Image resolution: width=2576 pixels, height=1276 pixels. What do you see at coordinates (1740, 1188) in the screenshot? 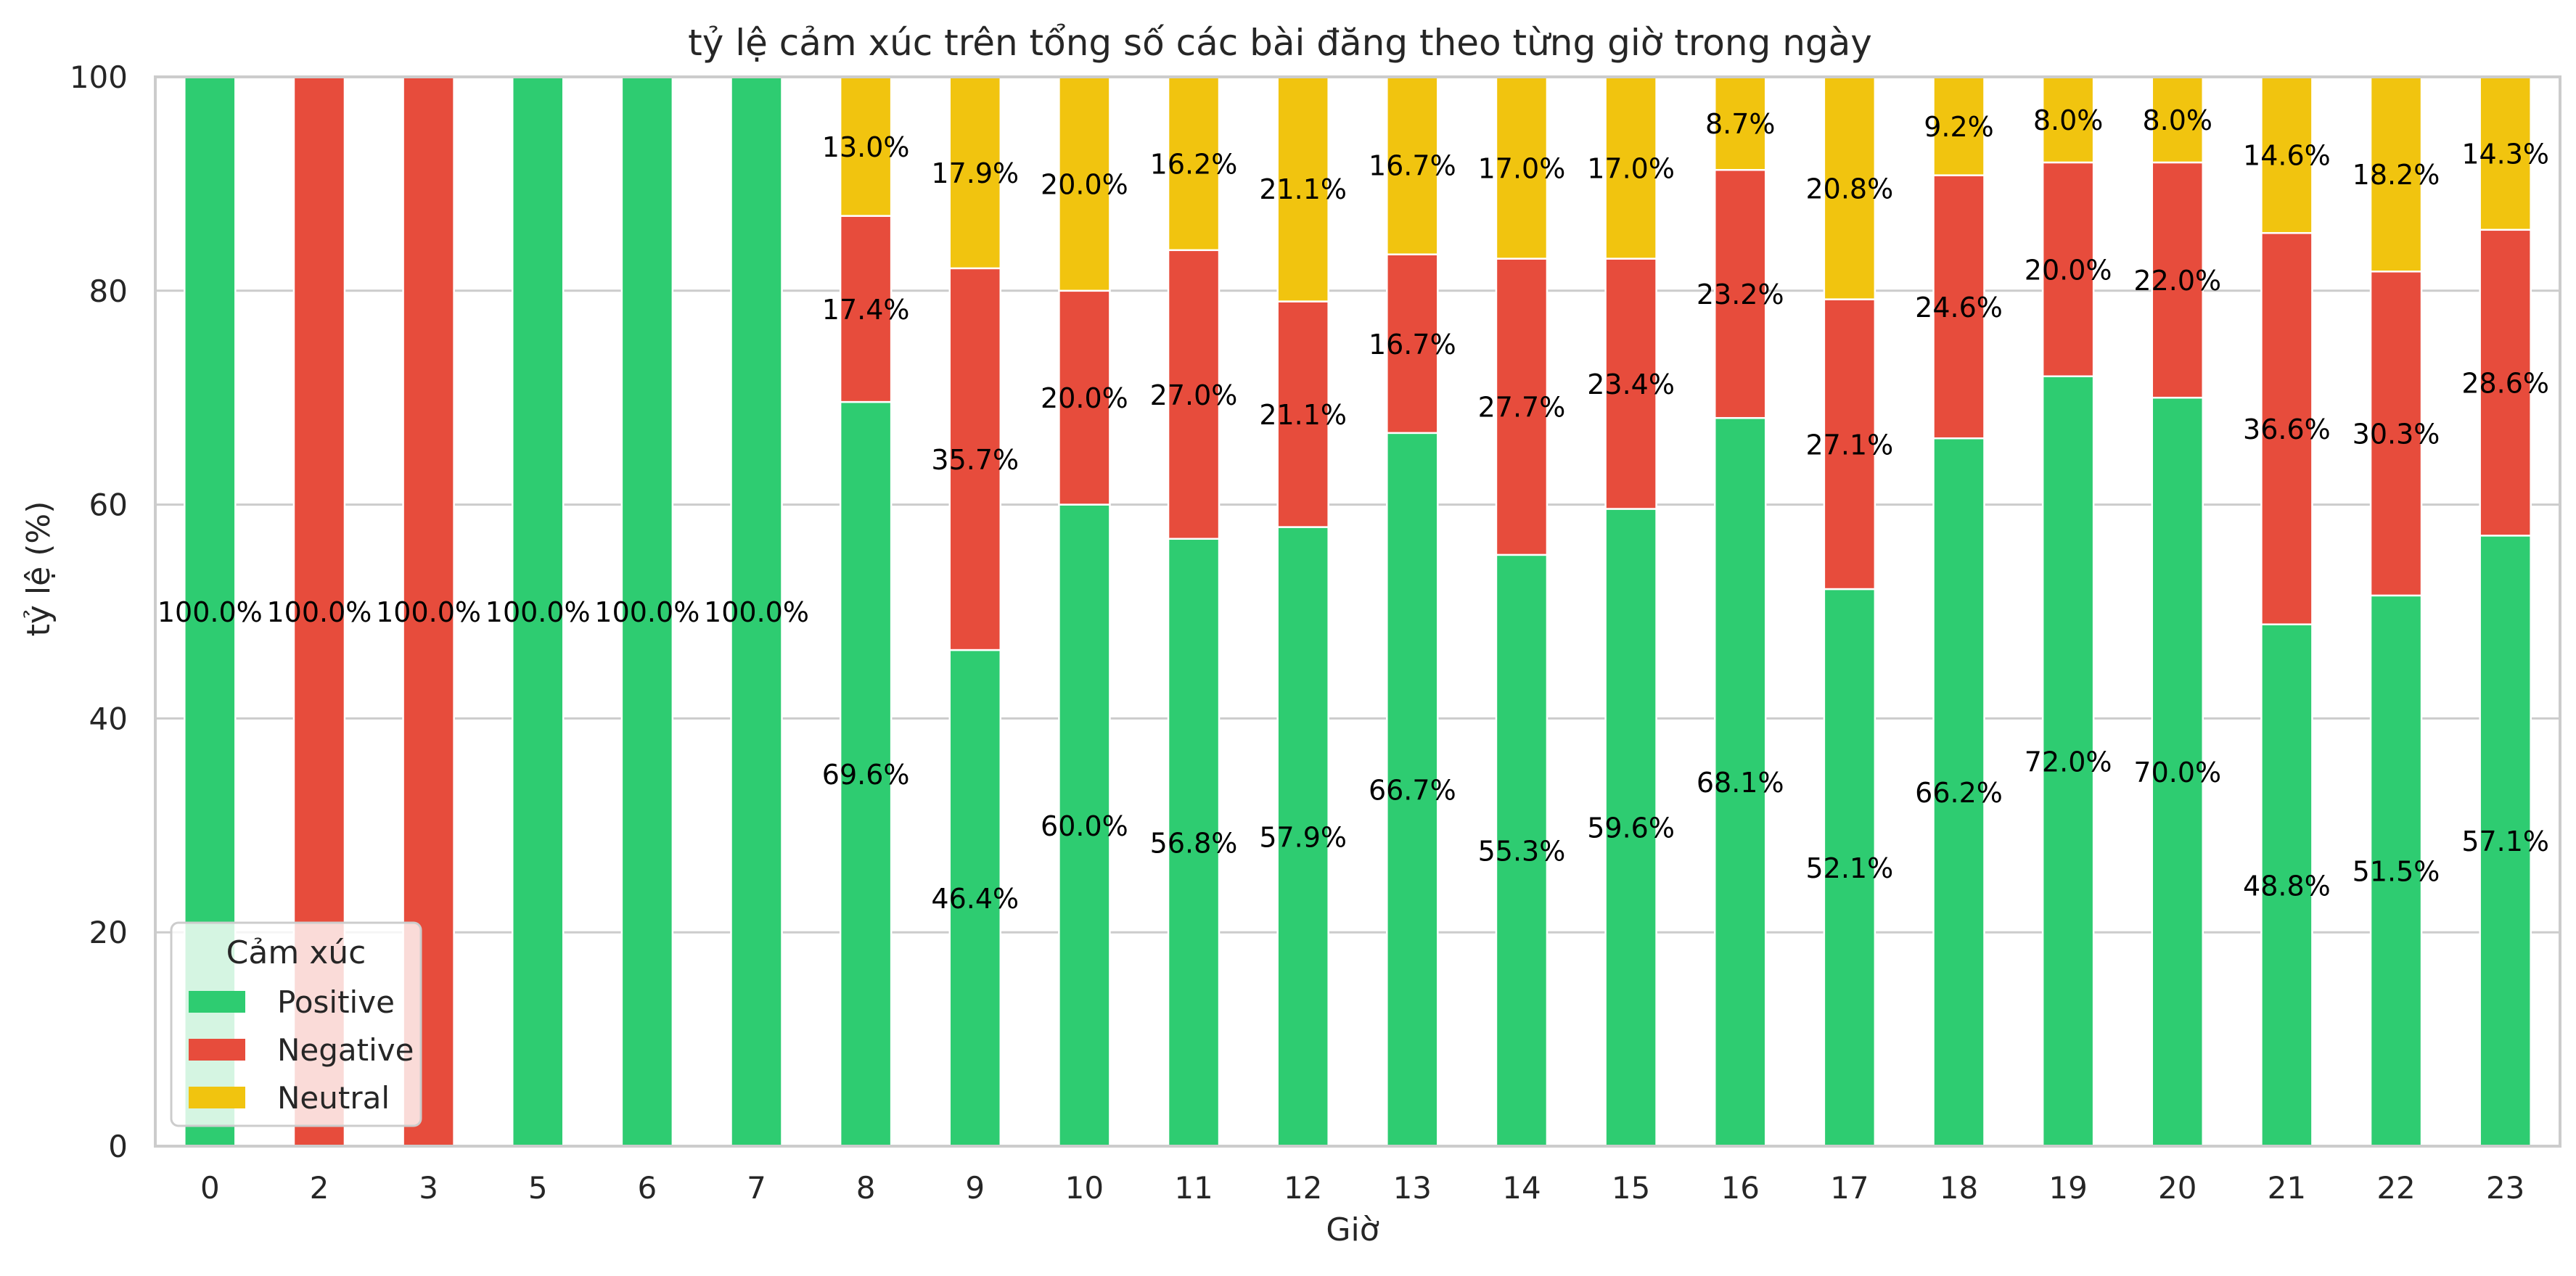
I see `x-tick-label: 16` at bounding box center [1740, 1188].